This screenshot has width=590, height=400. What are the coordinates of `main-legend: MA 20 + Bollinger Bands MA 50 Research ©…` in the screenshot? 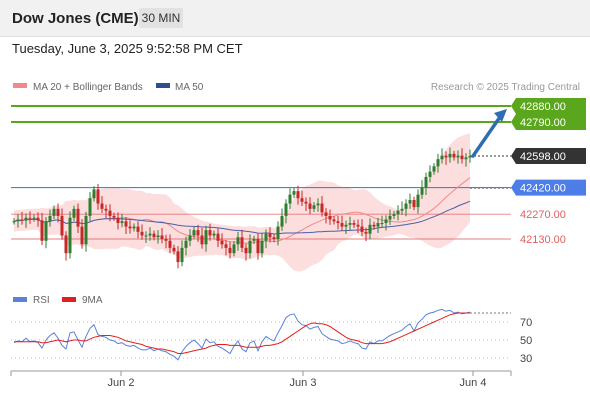 It's located at (296, 87).